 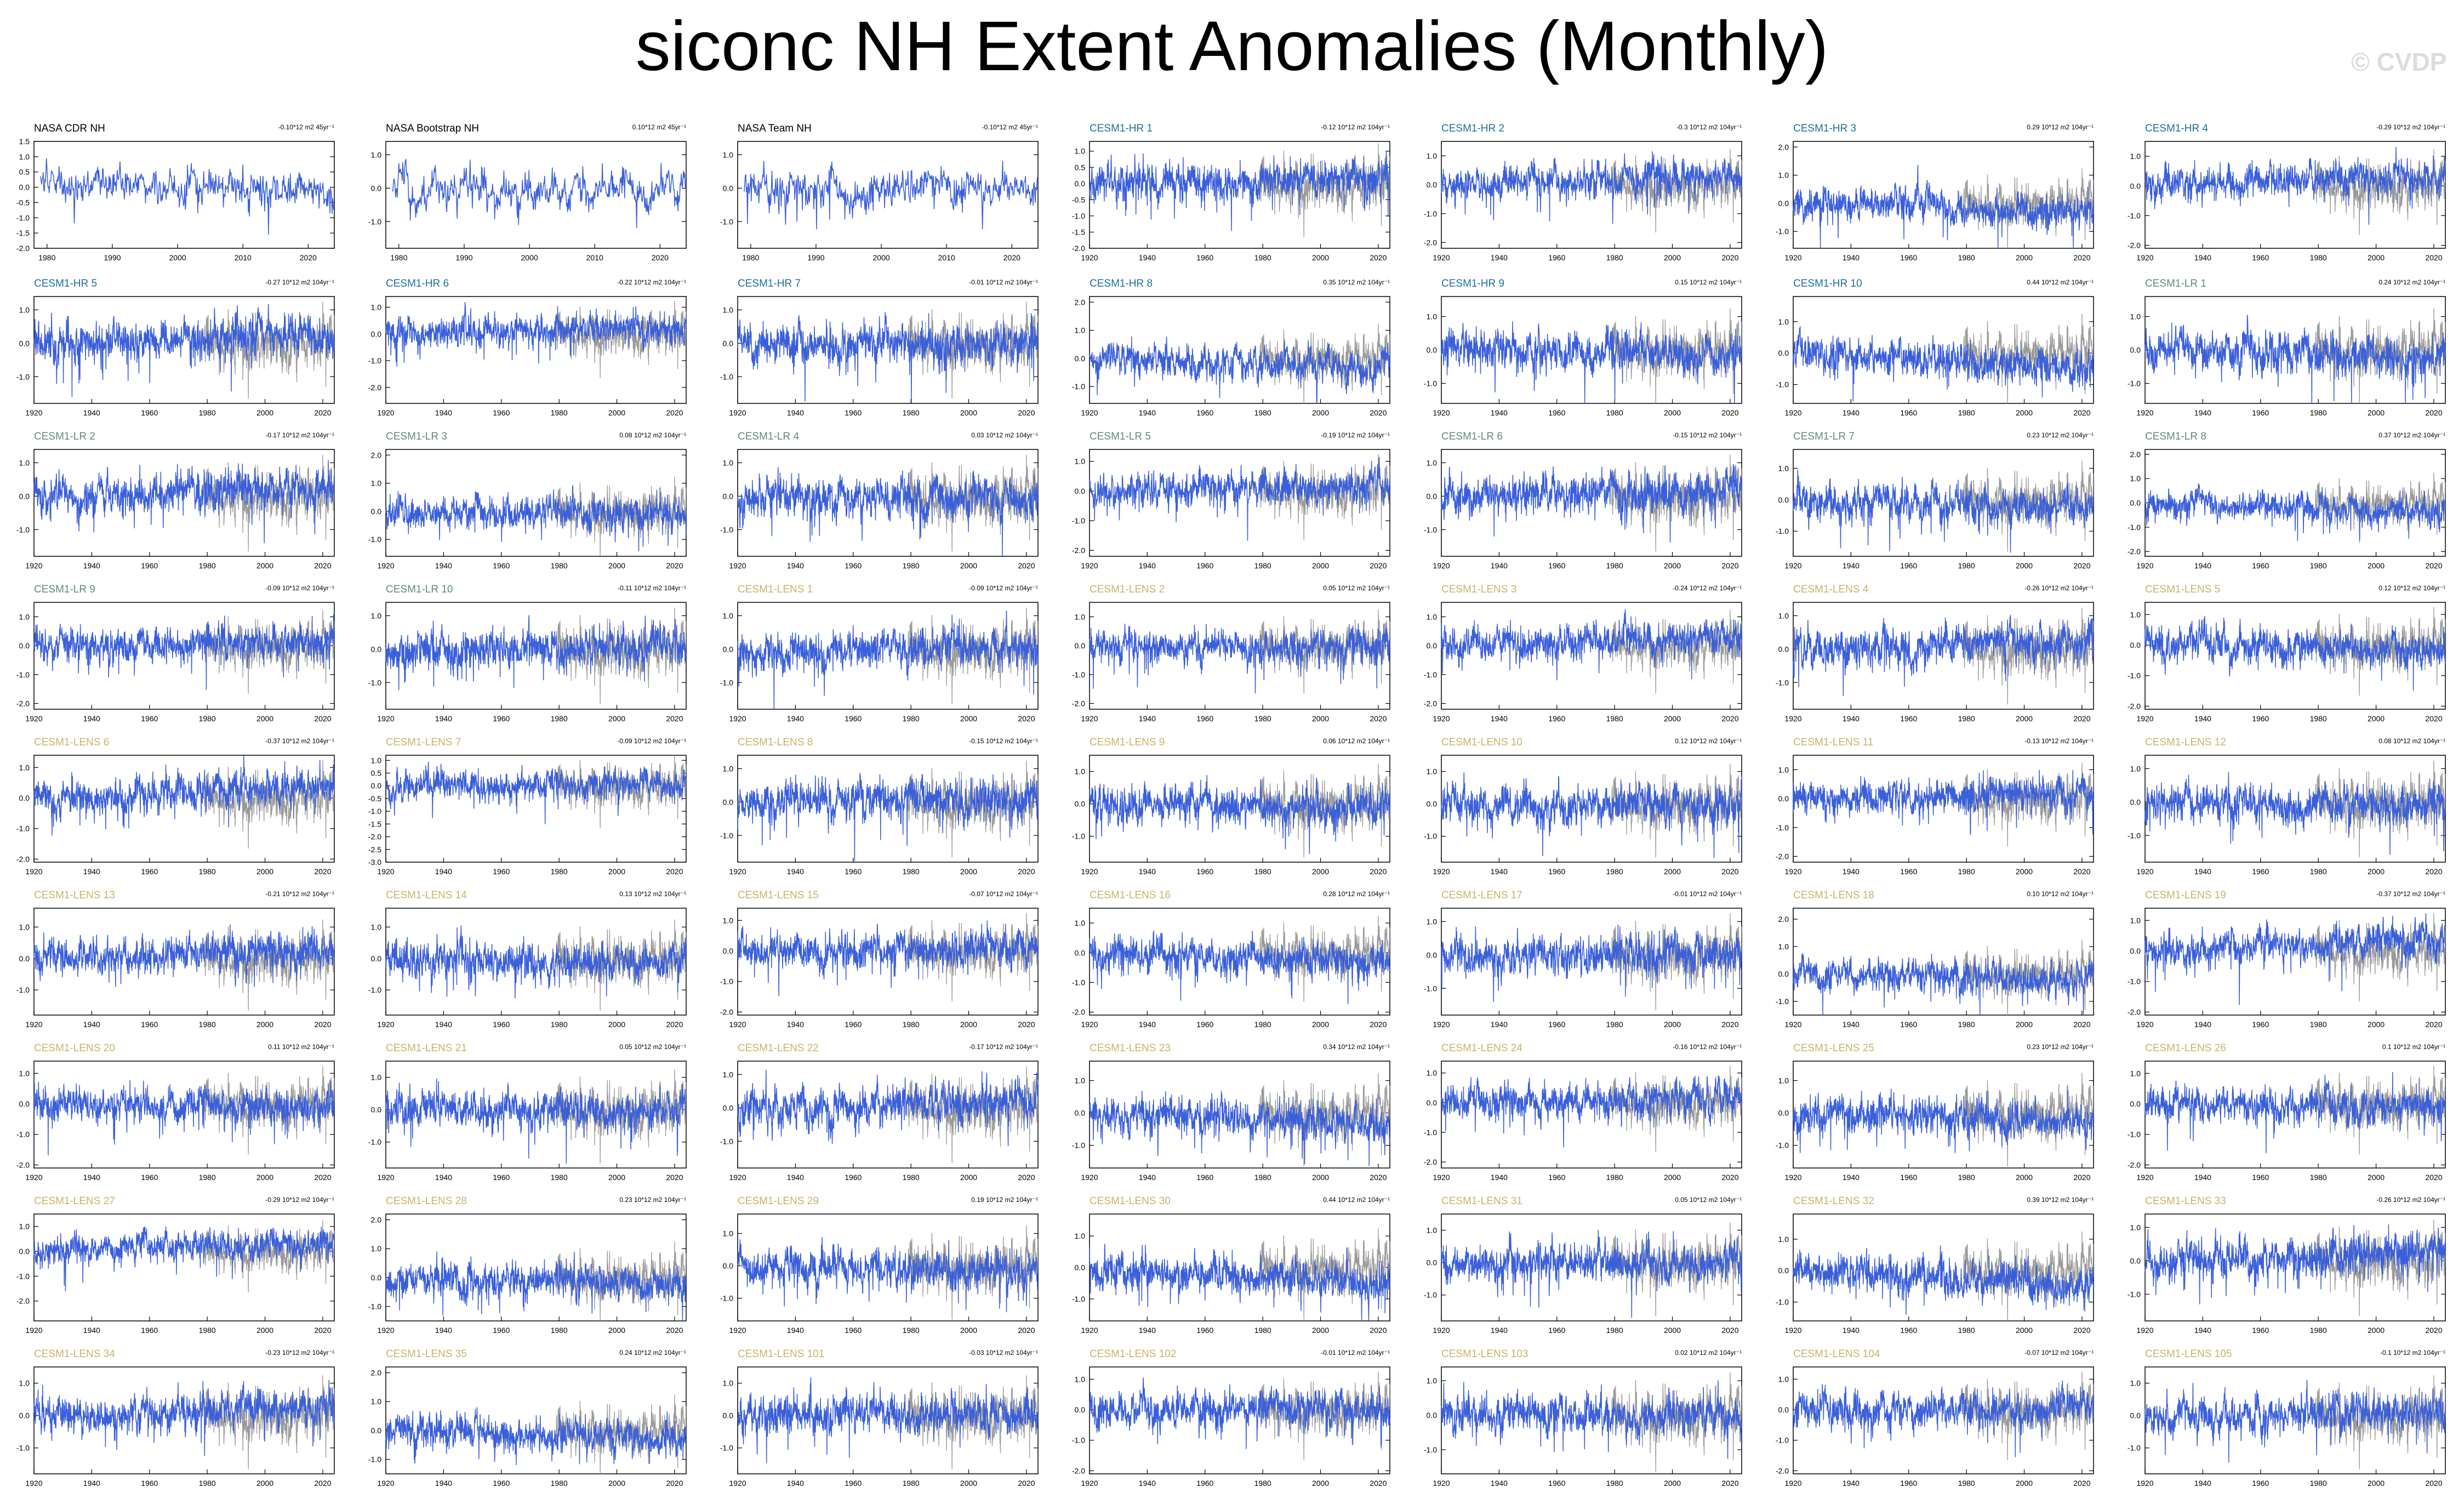 I want to click on panel-trend: -0.19 10*12 m2 104yr⁻¹, so click(x=1355, y=435).